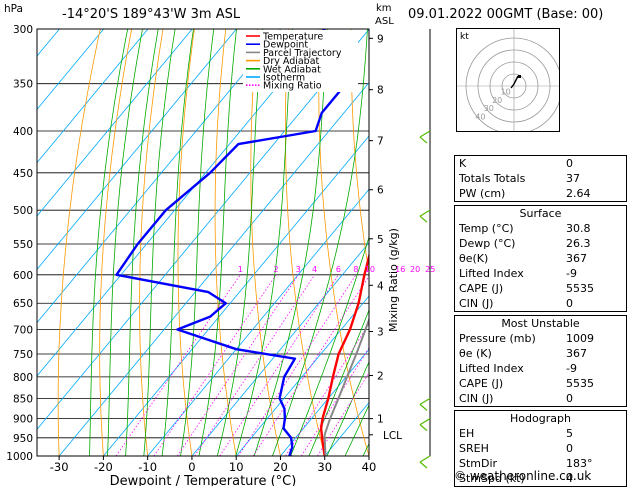 The width and height of the screenshot is (629, 490). I want to click on table-row: StmDir 183°, so click(540, 463).